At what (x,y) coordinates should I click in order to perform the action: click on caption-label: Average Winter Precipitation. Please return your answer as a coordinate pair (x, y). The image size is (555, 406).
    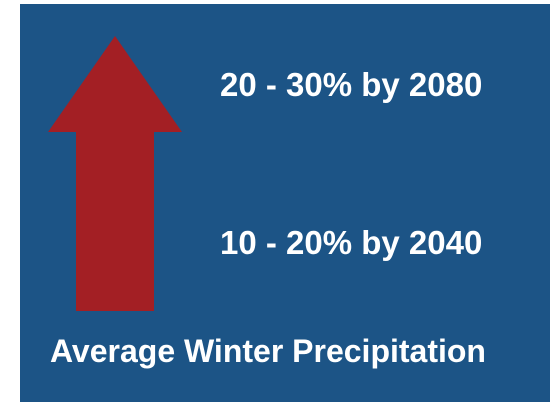
    Looking at the image, I should click on (268, 351).